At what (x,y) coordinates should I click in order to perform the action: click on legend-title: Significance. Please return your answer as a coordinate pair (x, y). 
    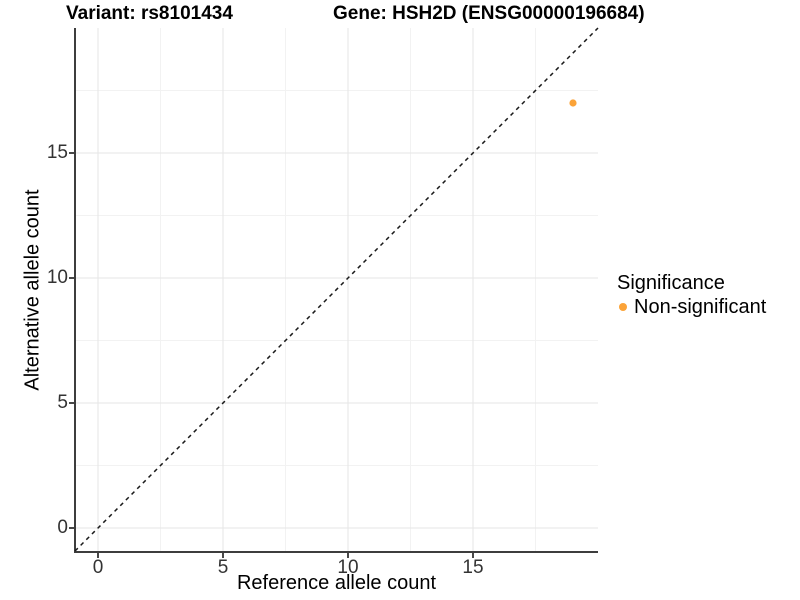
    Looking at the image, I should click on (671, 283).